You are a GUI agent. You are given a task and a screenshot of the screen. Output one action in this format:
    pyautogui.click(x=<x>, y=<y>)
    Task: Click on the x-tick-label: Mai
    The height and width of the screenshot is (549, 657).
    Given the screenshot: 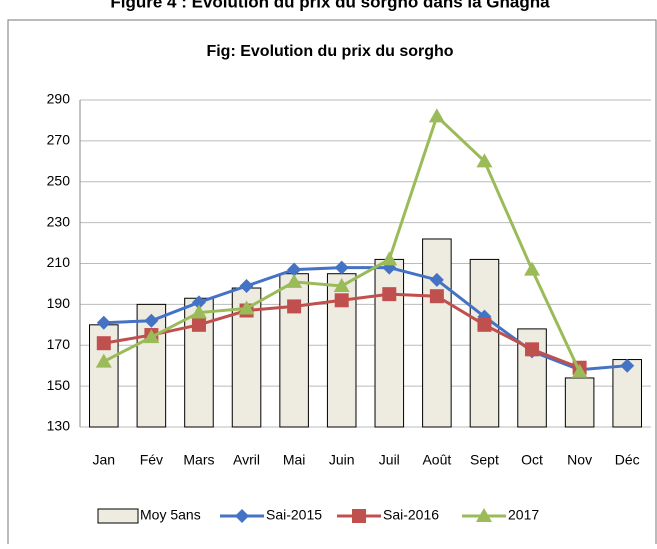 What is the action you would take?
    pyautogui.click(x=294, y=460)
    